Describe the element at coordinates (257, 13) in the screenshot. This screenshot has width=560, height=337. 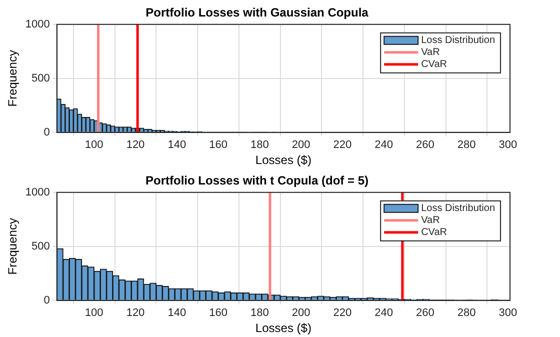
I see `chart-title: Portfolio Losses with Gaussian Copula` at that location.